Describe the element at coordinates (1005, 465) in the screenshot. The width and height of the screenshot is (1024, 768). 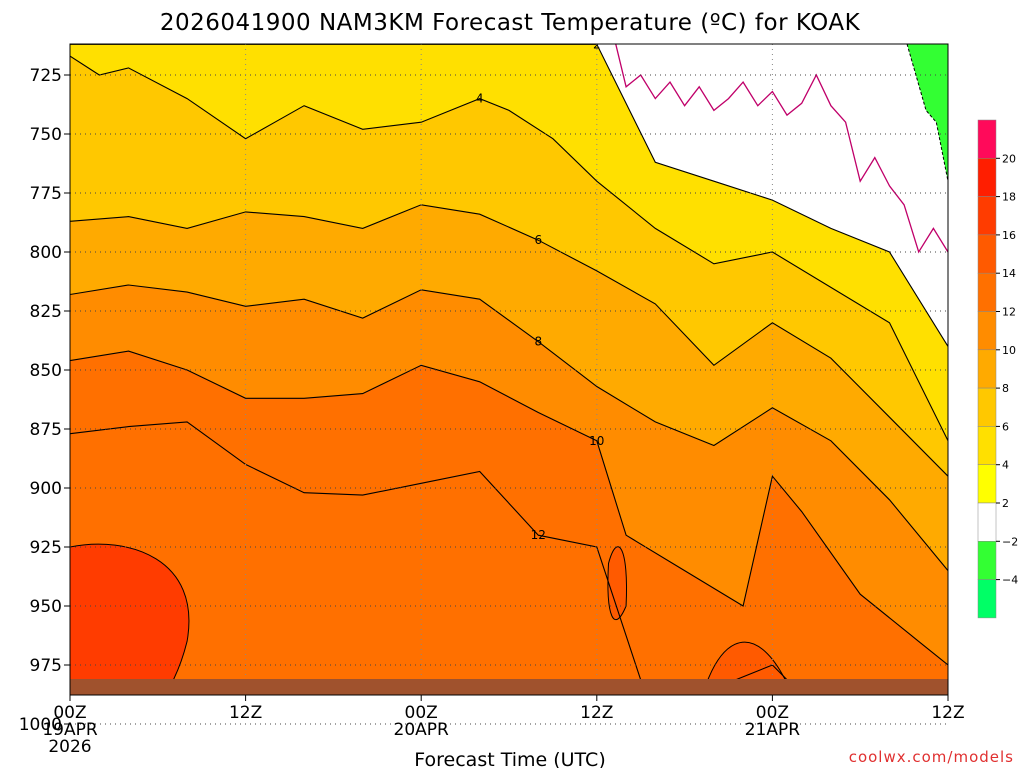
I see `colorbar-label-4: 4` at that location.